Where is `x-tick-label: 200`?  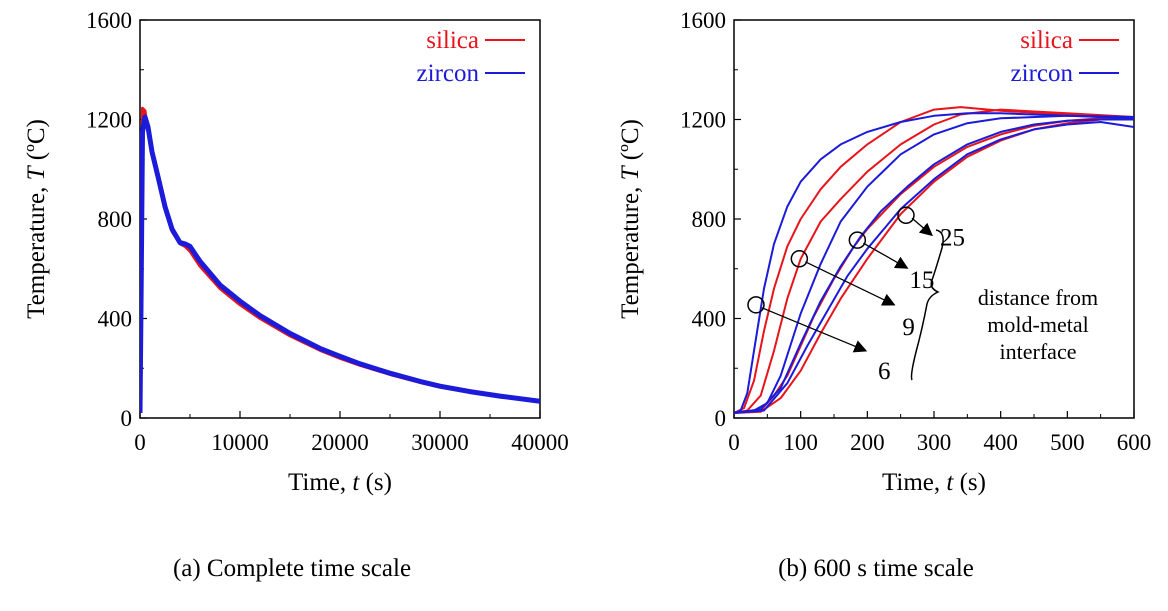 x-tick-label: 200 is located at coordinates (867, 442).